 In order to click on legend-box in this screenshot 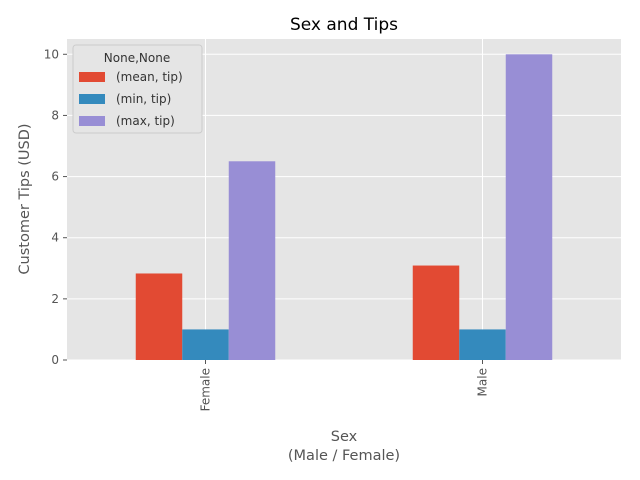, I will do `click(137, 89)`.